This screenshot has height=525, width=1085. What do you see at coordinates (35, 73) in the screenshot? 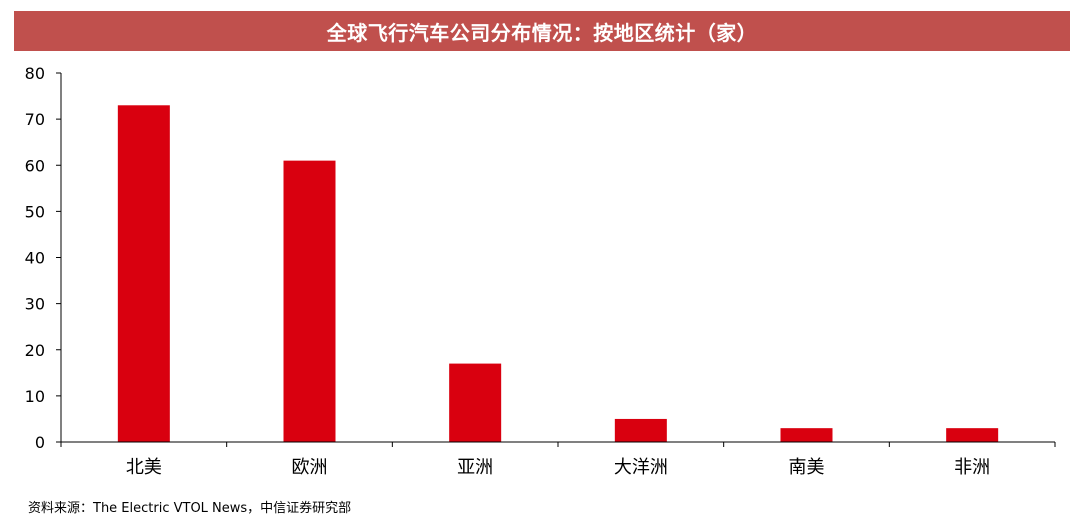
I see `y-tick-label: 80` at bounding box center [35, 73].